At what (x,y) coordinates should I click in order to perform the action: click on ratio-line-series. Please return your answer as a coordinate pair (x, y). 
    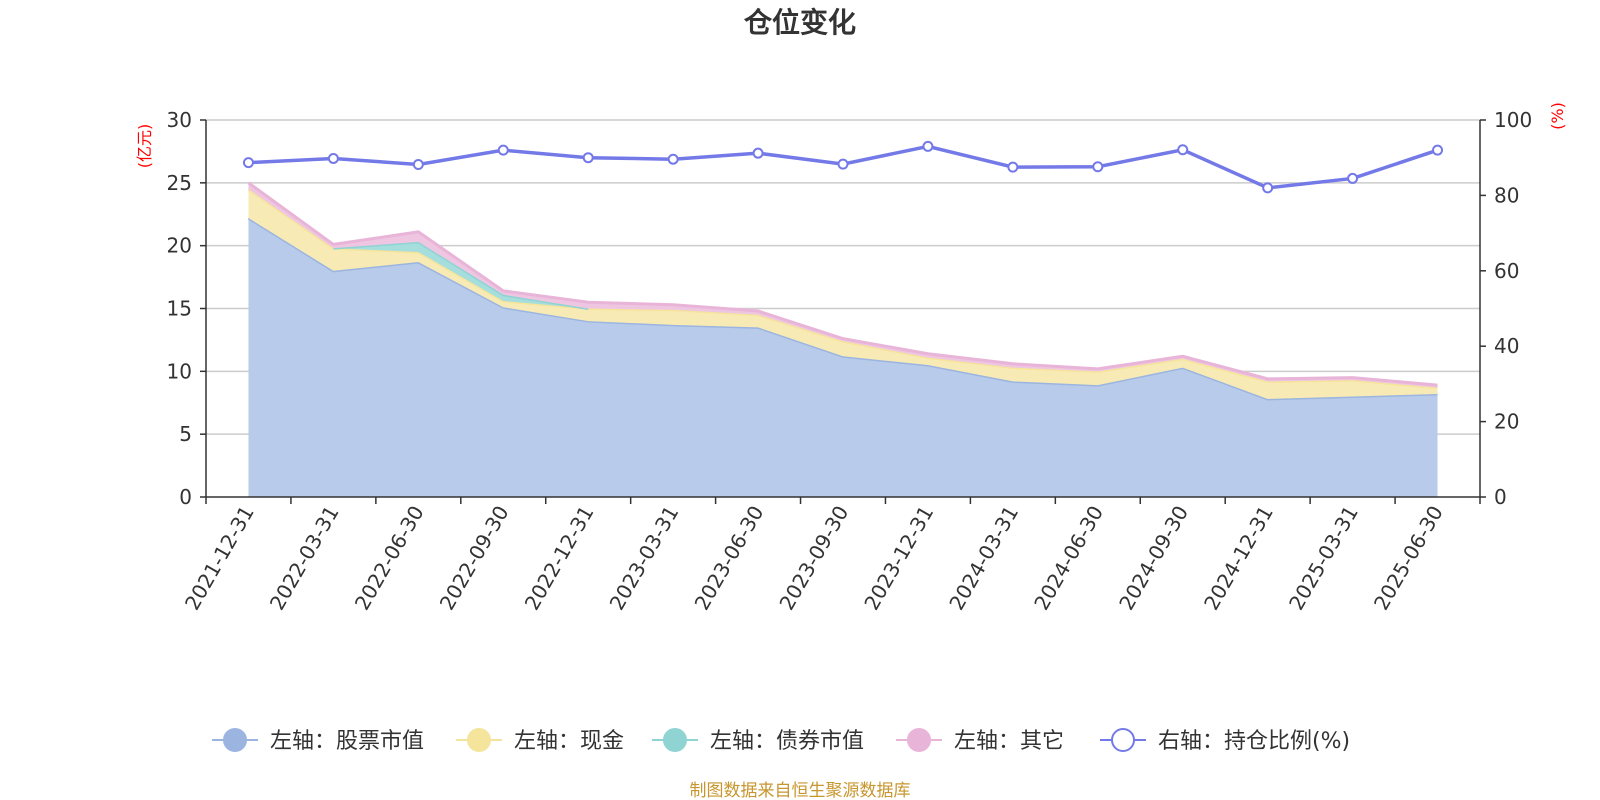
    Looking at the image, I should click on (843, 167).